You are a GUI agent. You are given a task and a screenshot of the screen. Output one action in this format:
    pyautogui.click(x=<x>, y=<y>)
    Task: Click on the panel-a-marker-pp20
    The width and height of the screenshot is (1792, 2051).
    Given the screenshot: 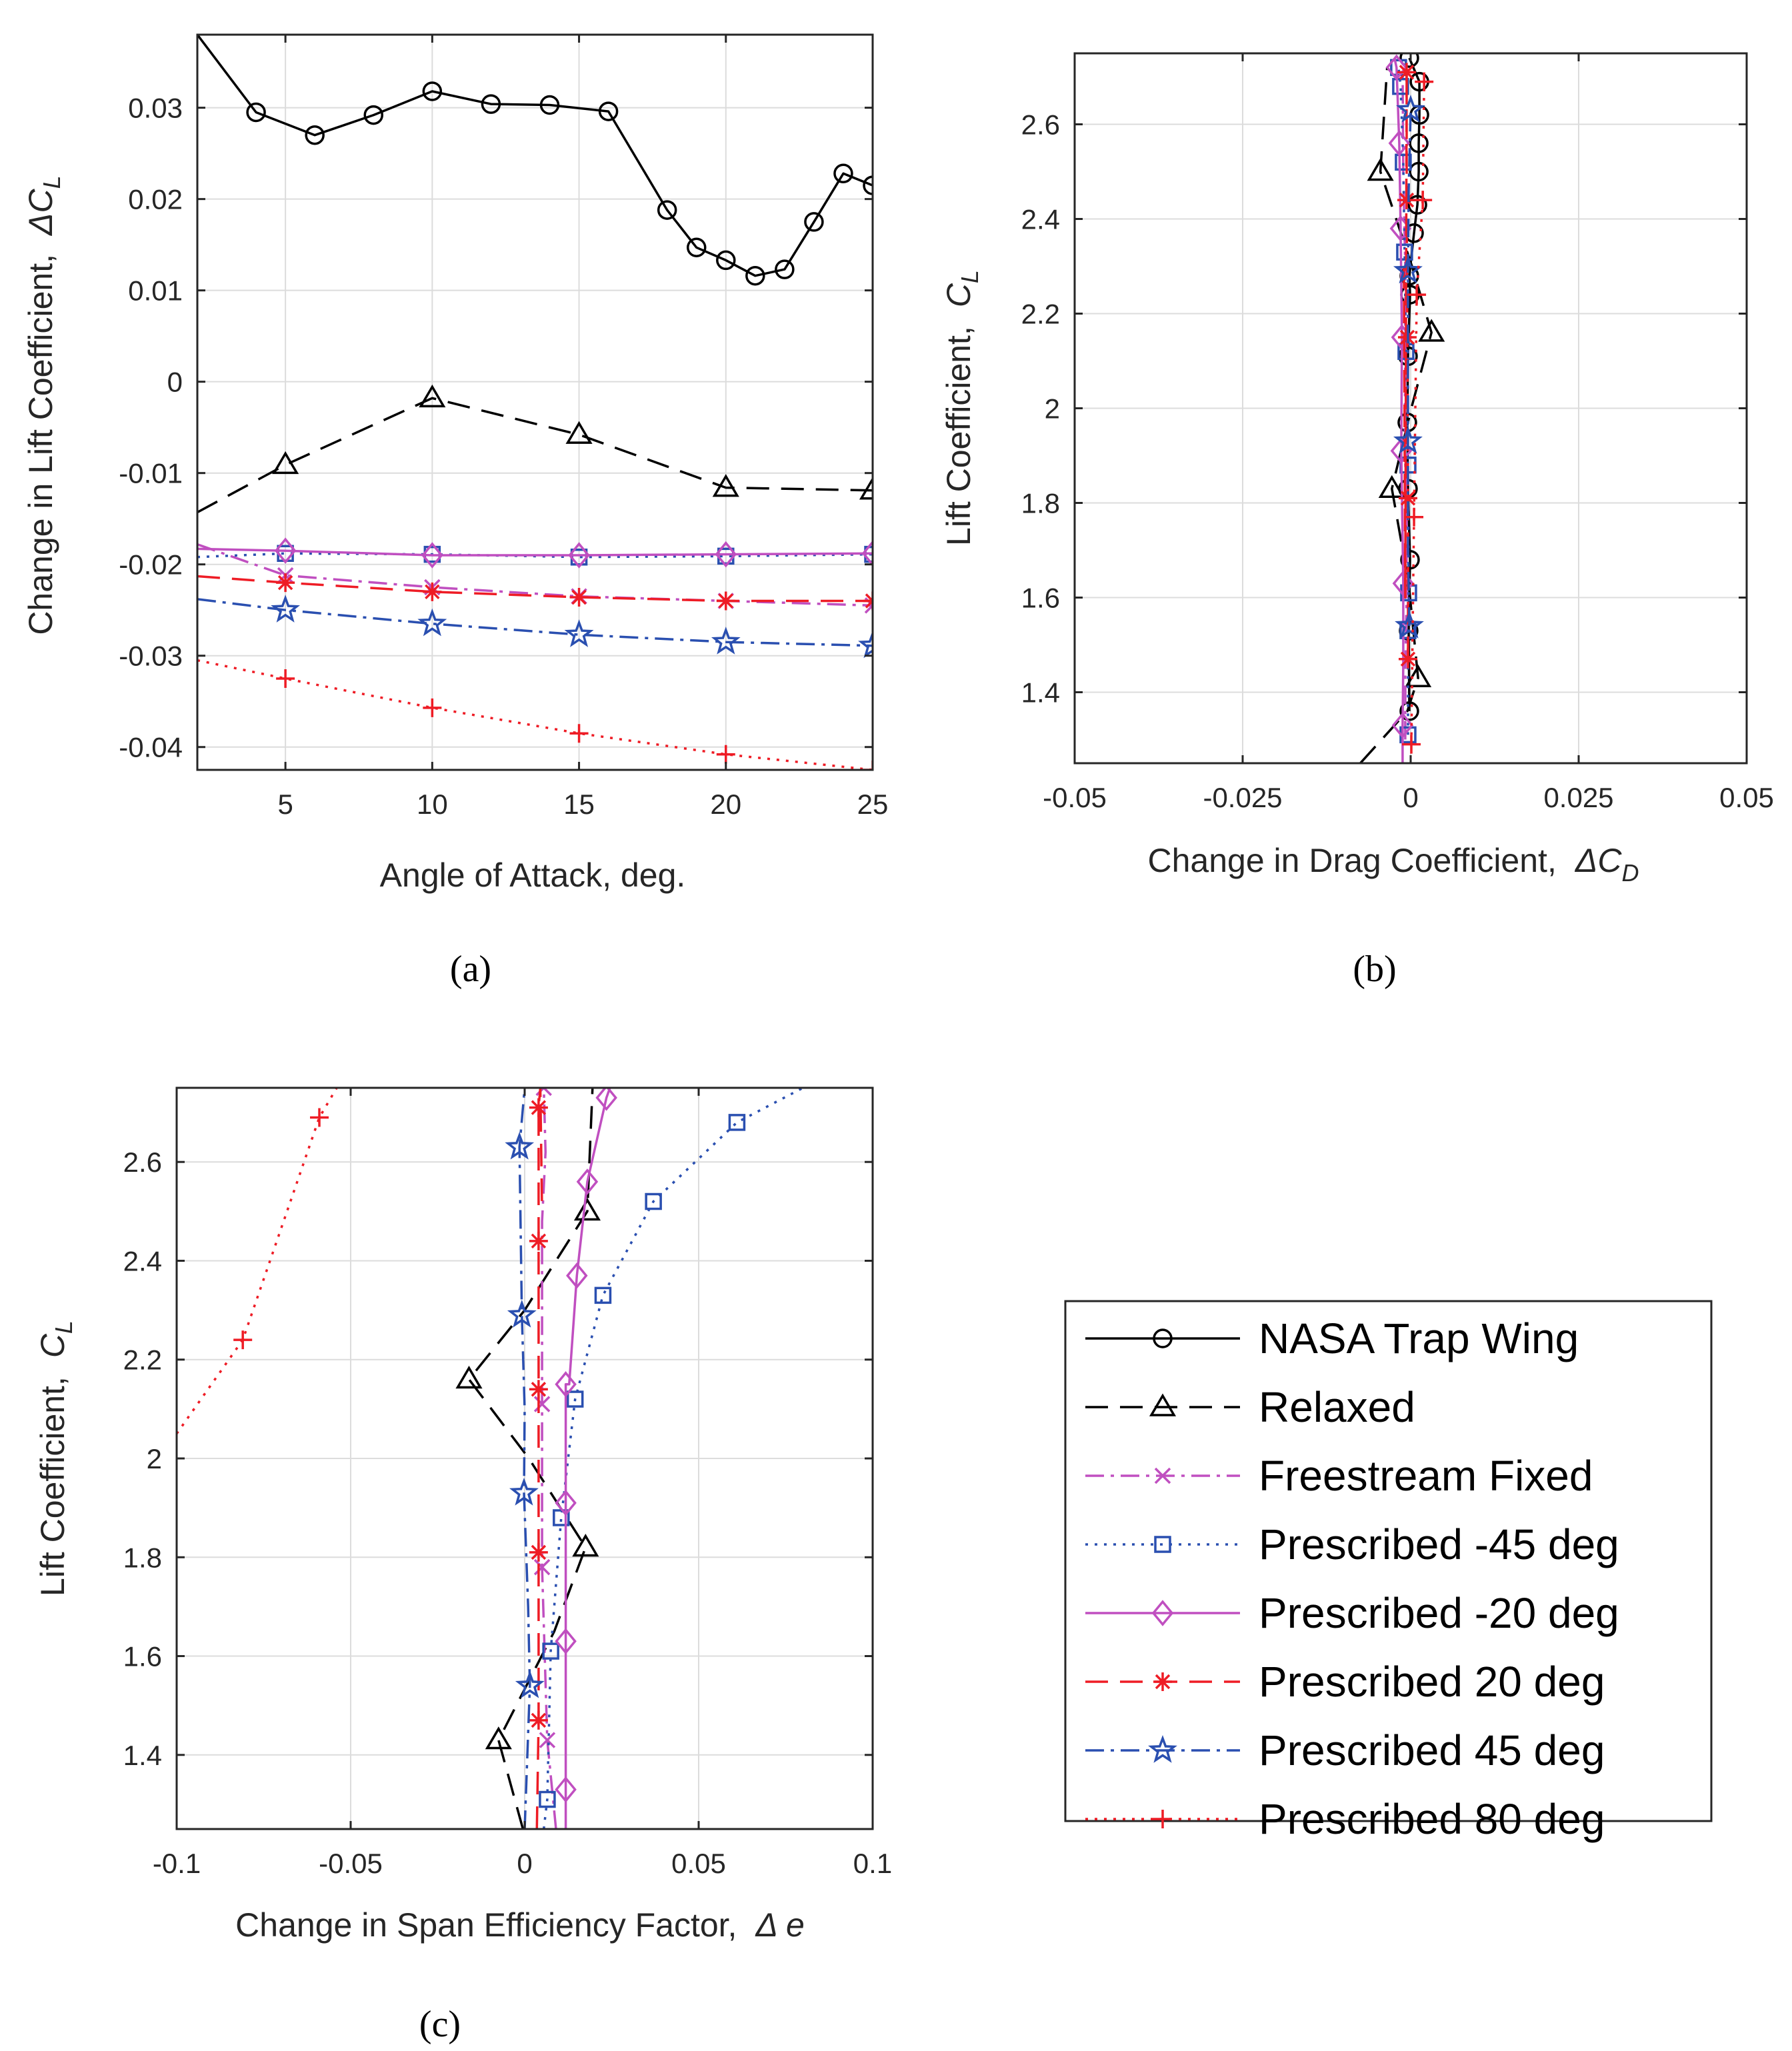 What is the action you would take?
    pyautogui.click(x=285, y=583)
    